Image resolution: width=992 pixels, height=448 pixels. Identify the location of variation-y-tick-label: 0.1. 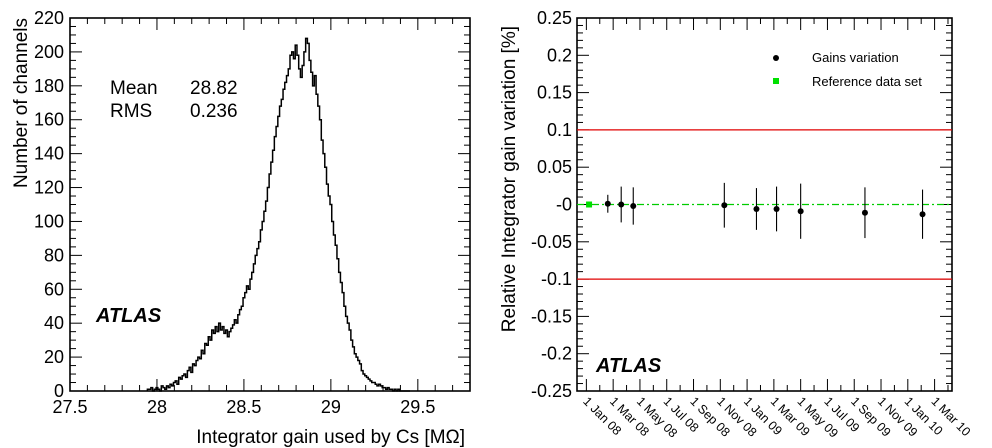
(559, 130).